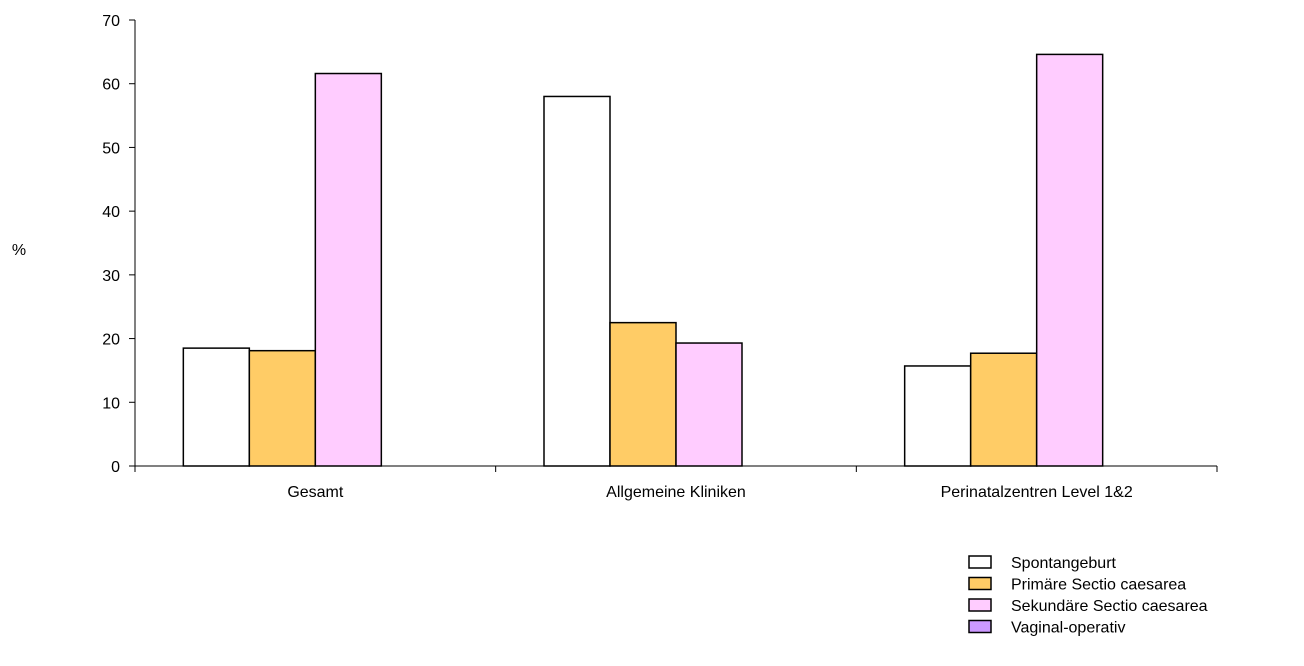 This screenshot has width=1304, height=666. I want to click on legend-label: Vaginal-operativ, so click(1068, 628).